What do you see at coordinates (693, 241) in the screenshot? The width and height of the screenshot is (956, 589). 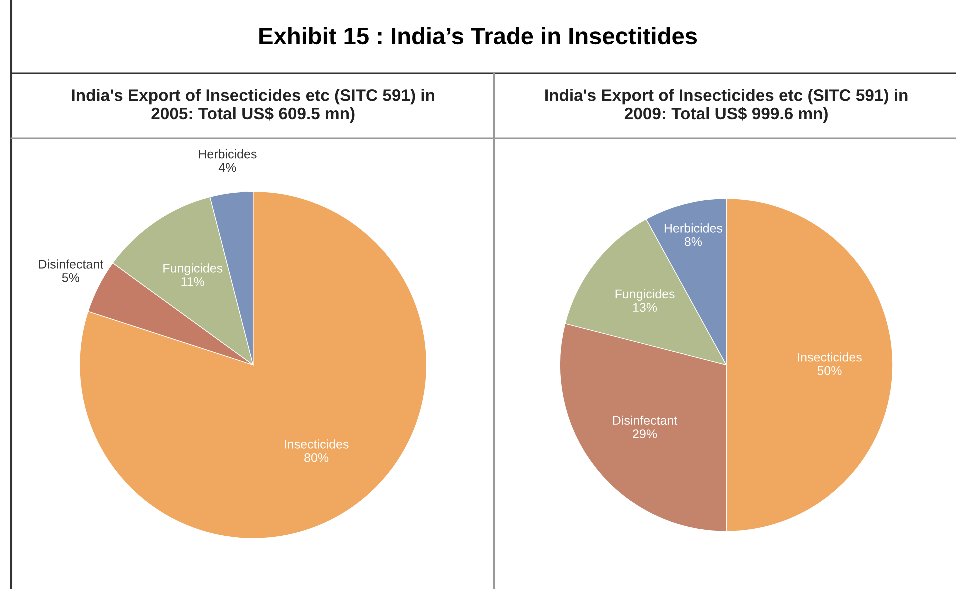 I see `data-label: 8%` at bounding box center [693, 241].